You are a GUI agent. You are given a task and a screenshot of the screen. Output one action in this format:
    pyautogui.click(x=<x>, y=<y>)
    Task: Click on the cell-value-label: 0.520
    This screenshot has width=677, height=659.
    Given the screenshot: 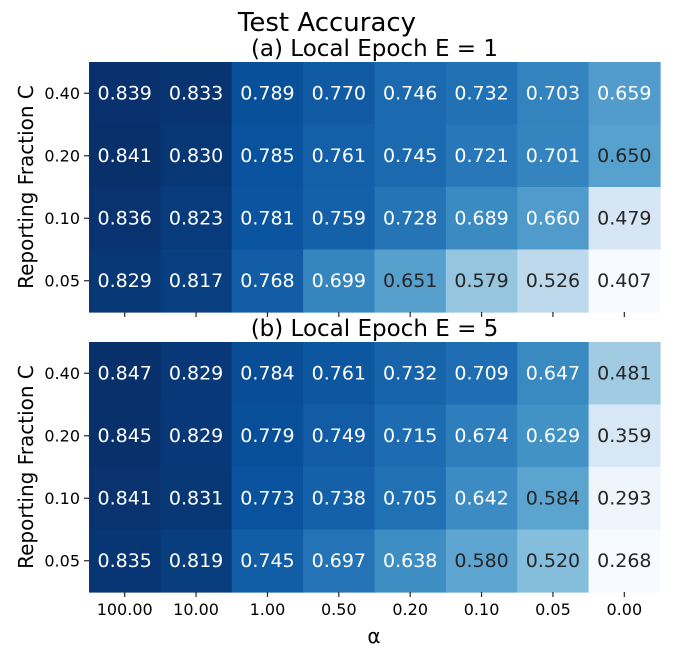 What is the action you would take?
    pyautogui.click(x=553, y=561)
    